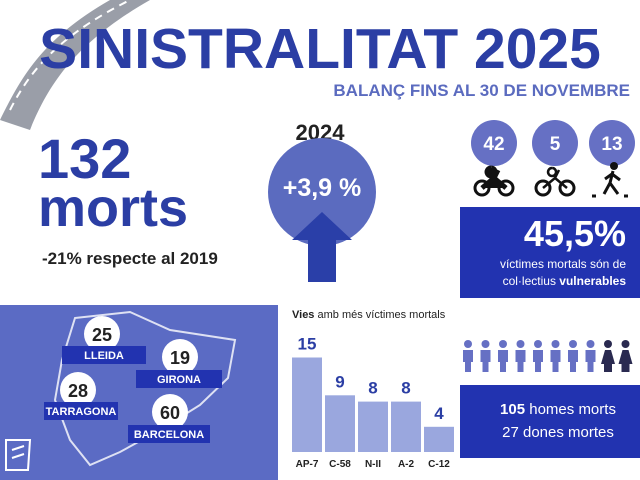 This screenshot has height=480, width=640. Describe the element at coordinates (18, 455) in the screenshot. I see `logo` at that location.